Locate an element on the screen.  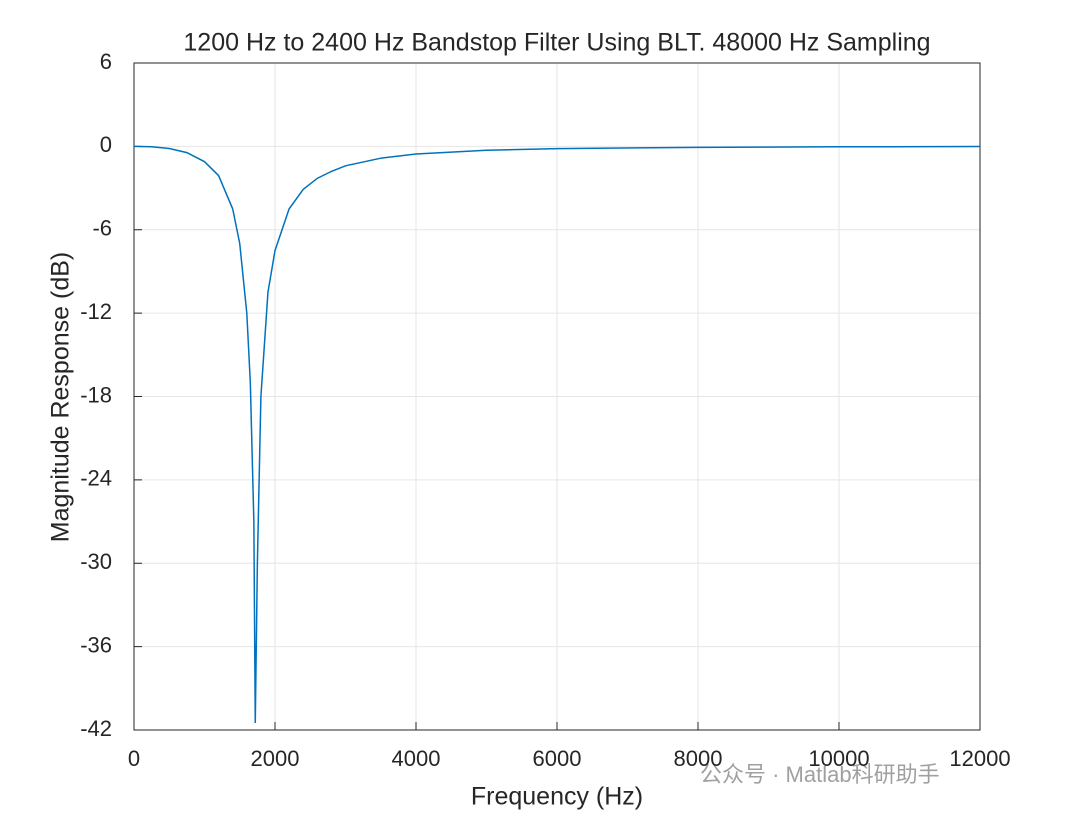
y-tick-label: -24 is located at coordinates (96, 478).